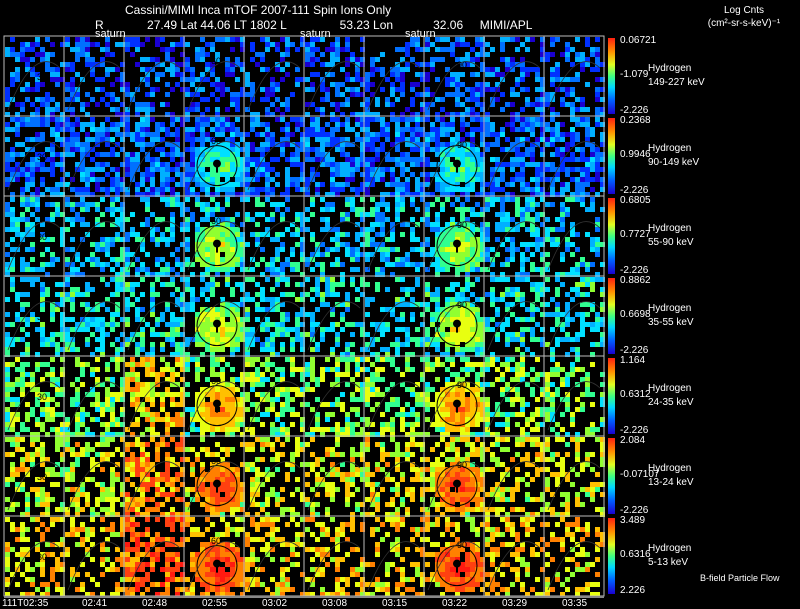  What do you see at coordinates (274, 326) in the screenshot?
I see `field-line` at bounding box center [274, 326].